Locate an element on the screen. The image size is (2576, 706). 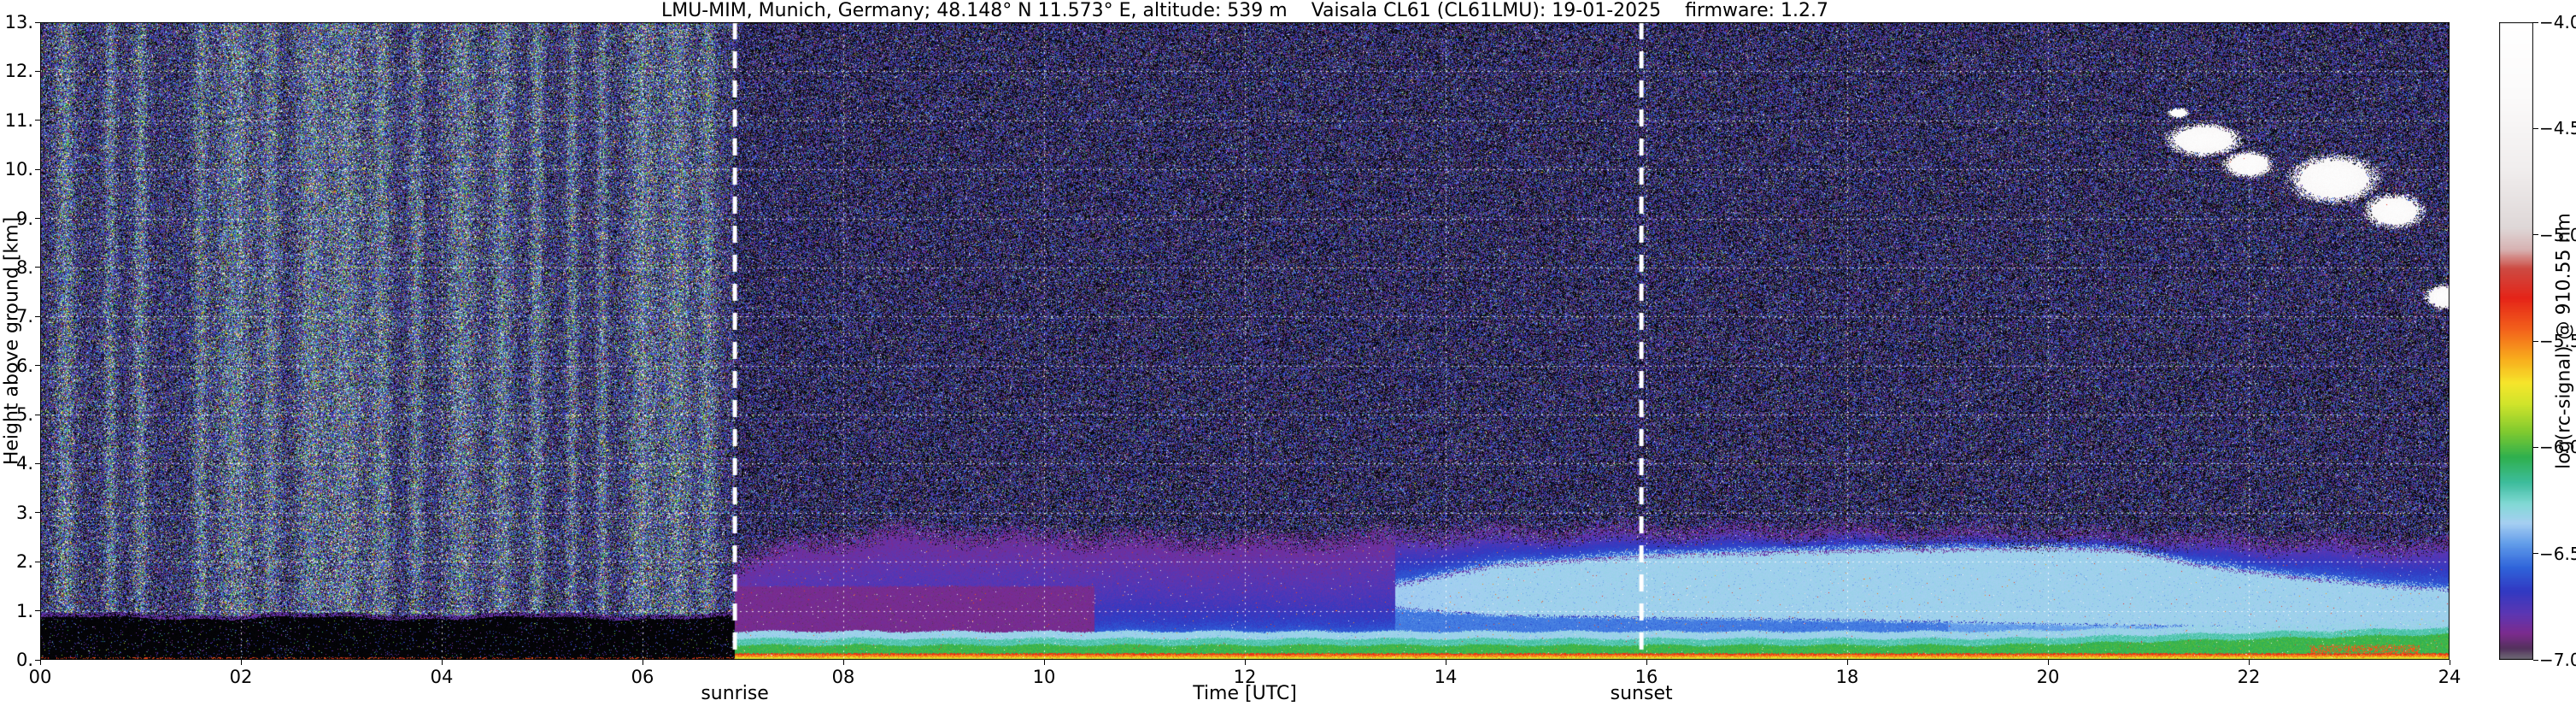
y-tick-label: 10. is located at coordinates (18, 169).